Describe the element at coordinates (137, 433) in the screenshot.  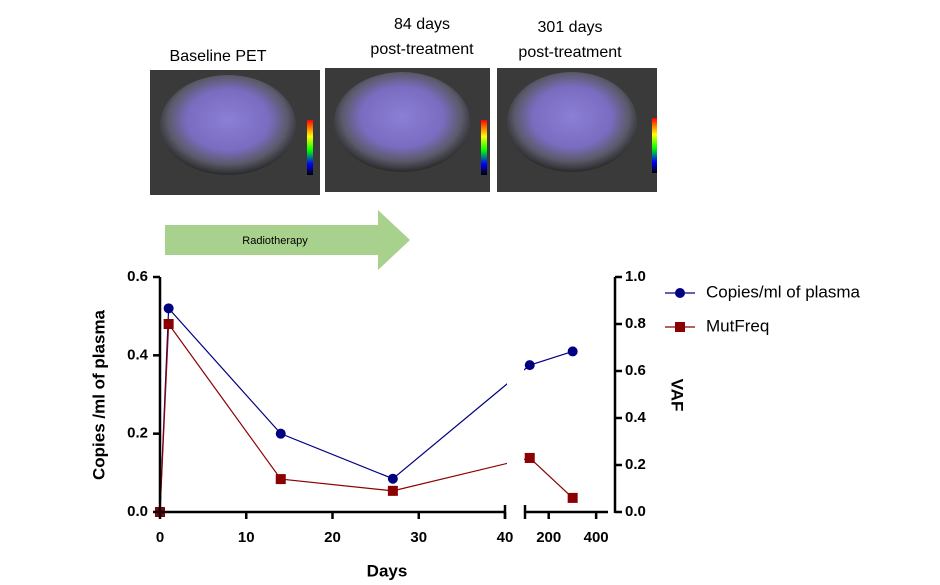
I see `y-tick-label: 0.2` at that location.